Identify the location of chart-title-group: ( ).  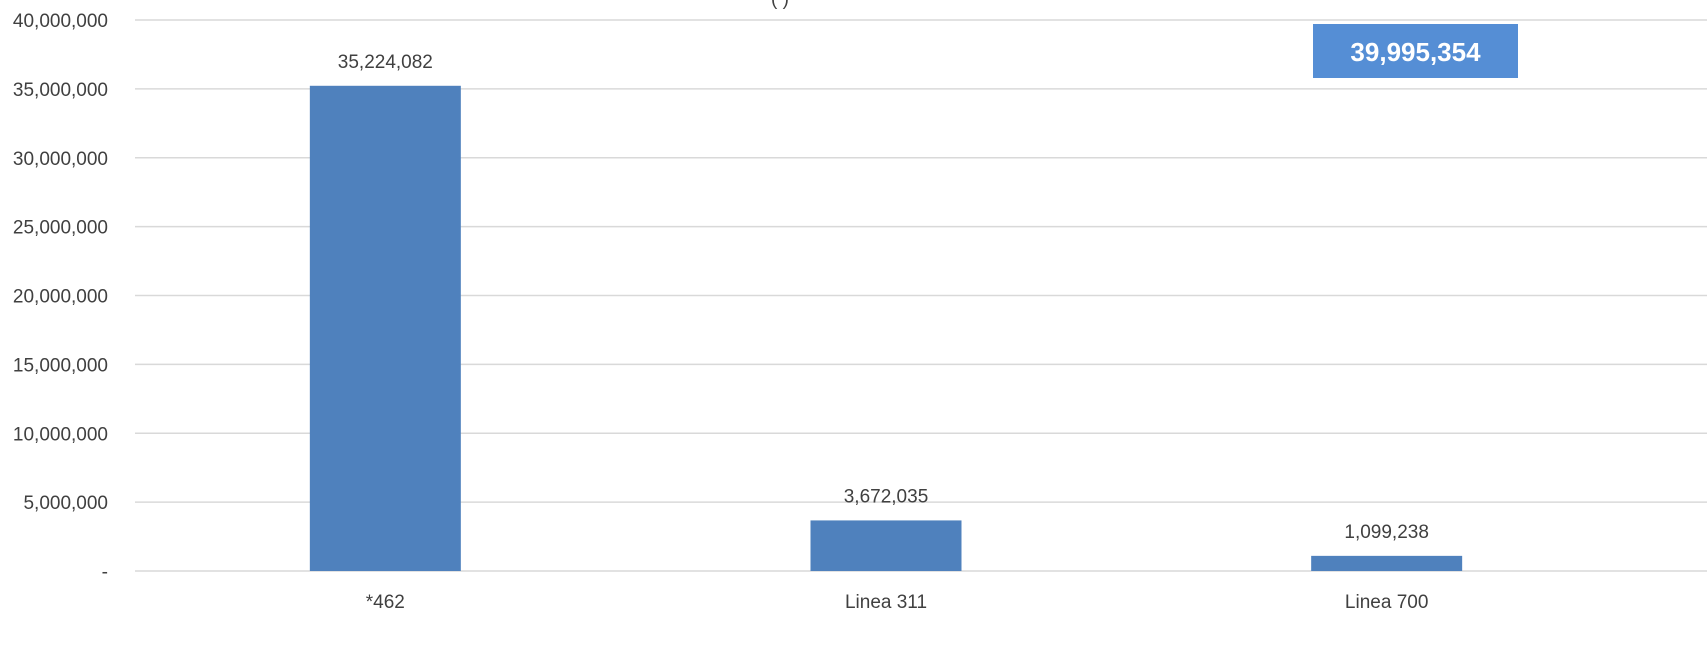
(780, 5).